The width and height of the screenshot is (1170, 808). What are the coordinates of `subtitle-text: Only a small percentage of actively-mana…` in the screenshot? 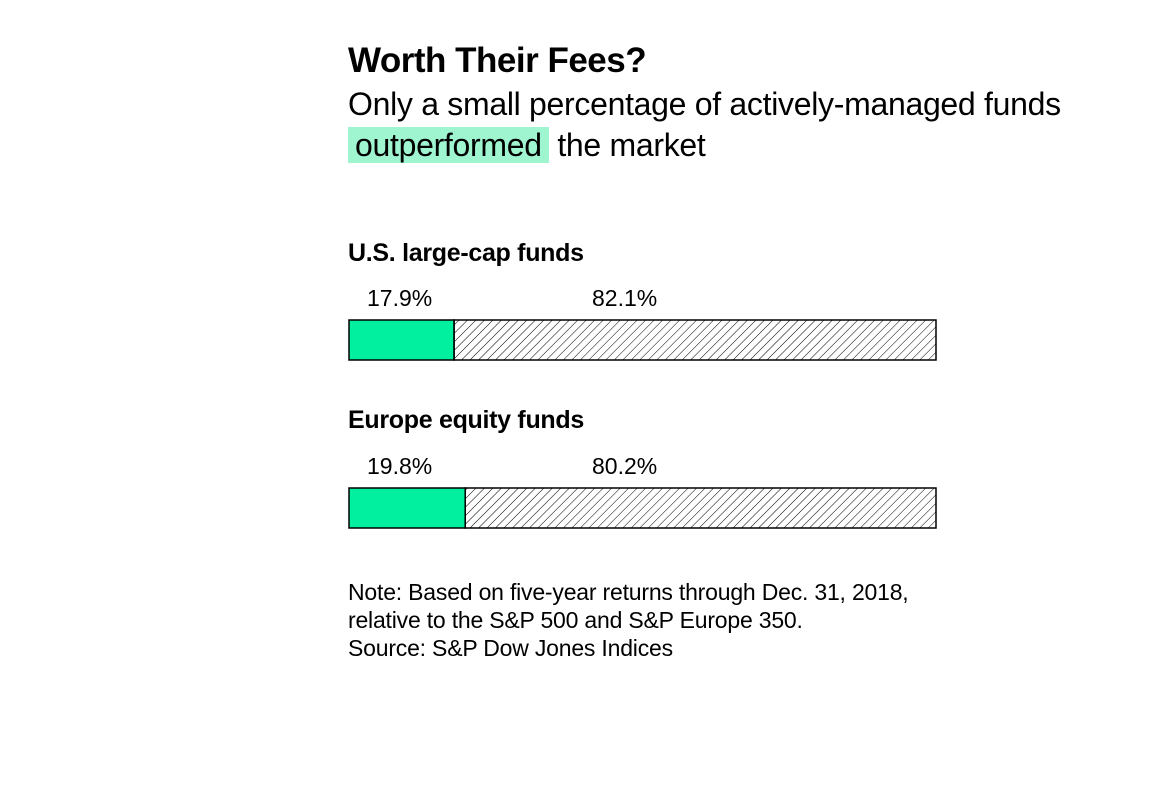 It's located at (704, 104).